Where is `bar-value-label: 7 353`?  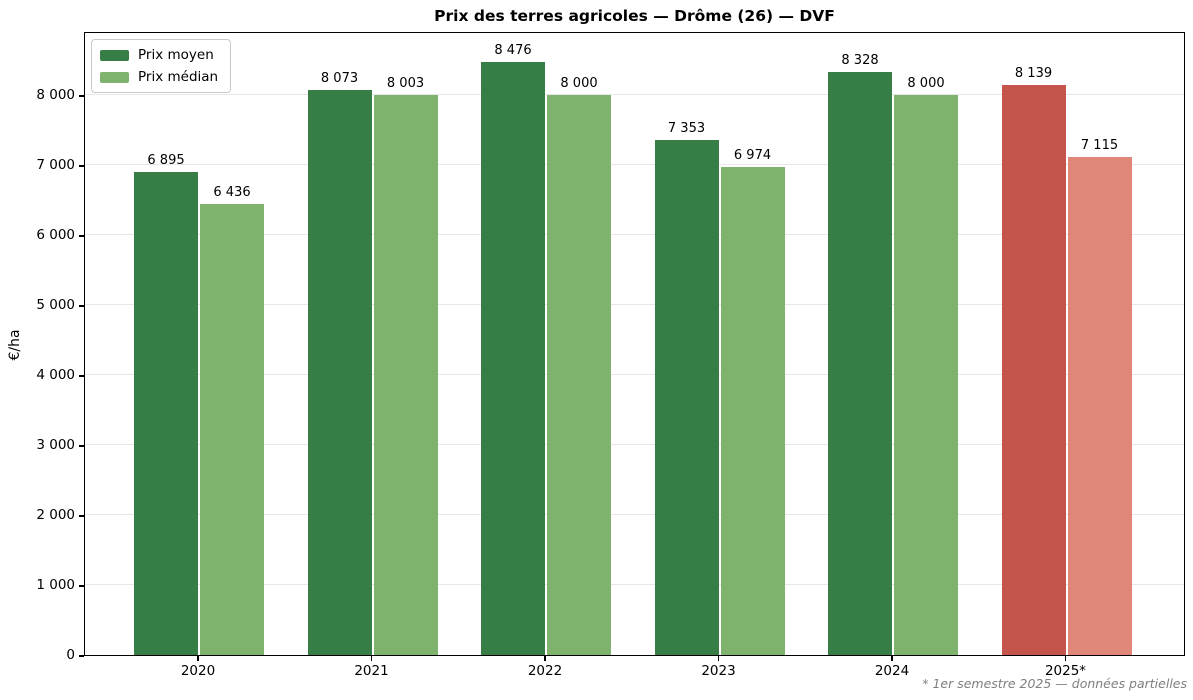
bar-value-label: 7 353 is located at coordinates (686, 129).